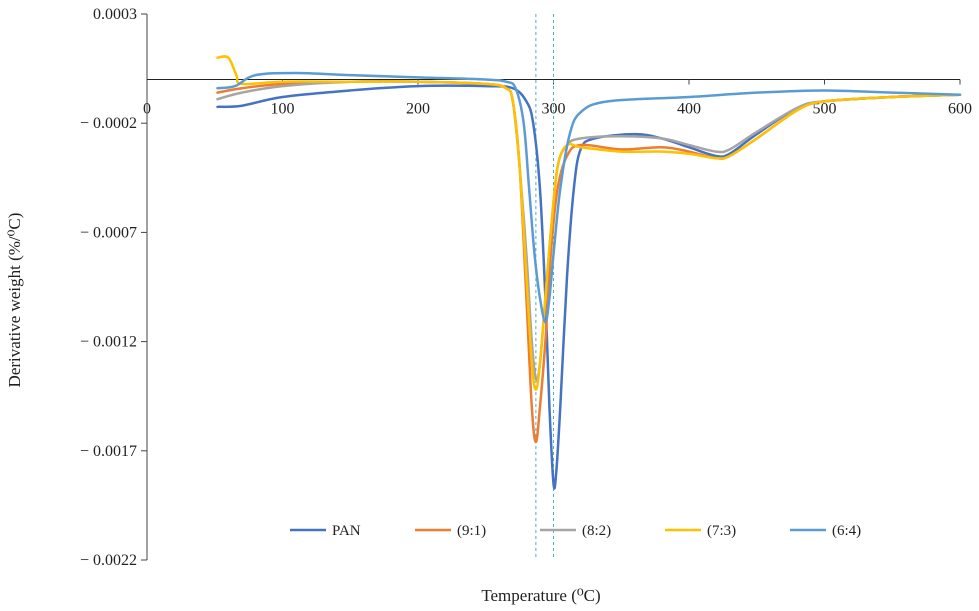  Describe the element at coordinates (418, 109) in the screenshot. I see `x-tick-label: 200` at that location.